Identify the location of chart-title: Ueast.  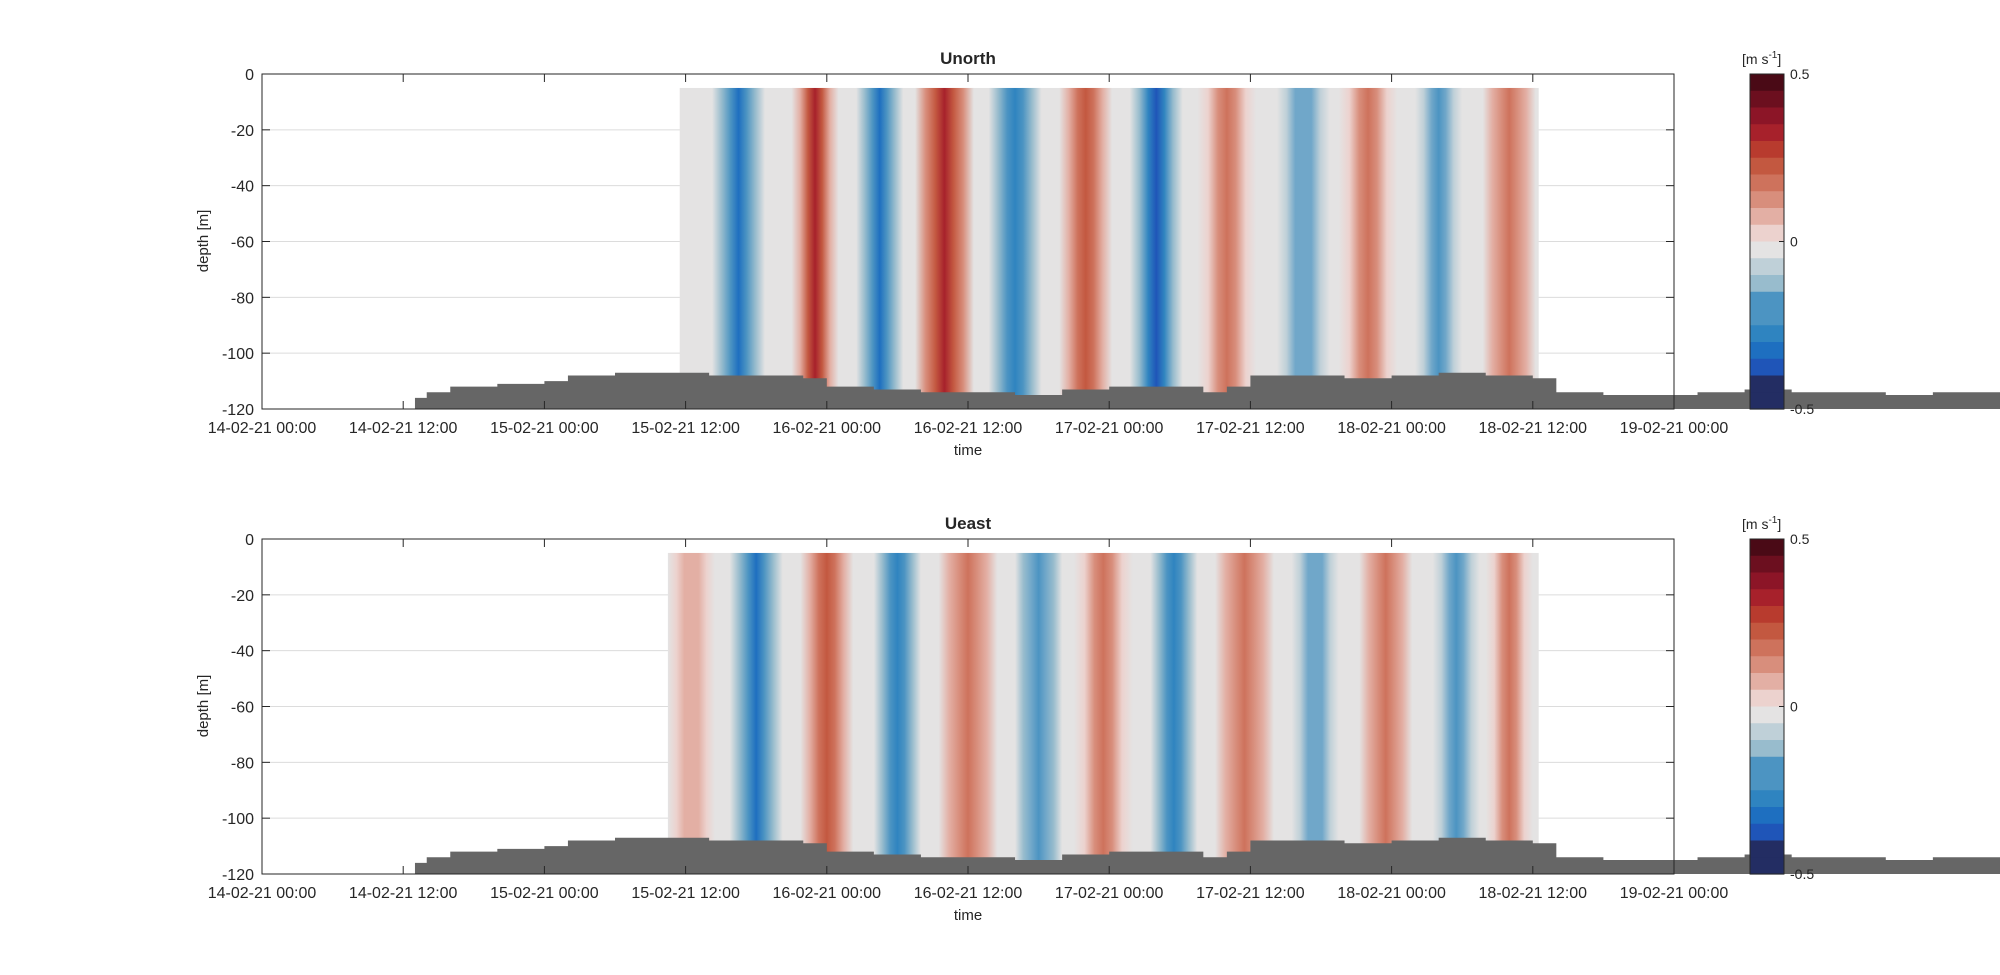
(968, 523).